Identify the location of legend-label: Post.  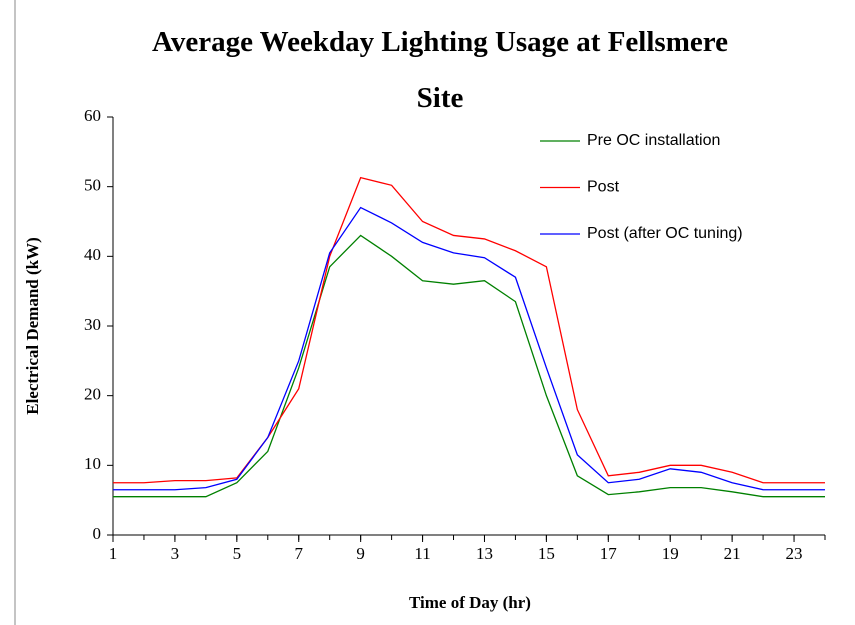
(603, 187).